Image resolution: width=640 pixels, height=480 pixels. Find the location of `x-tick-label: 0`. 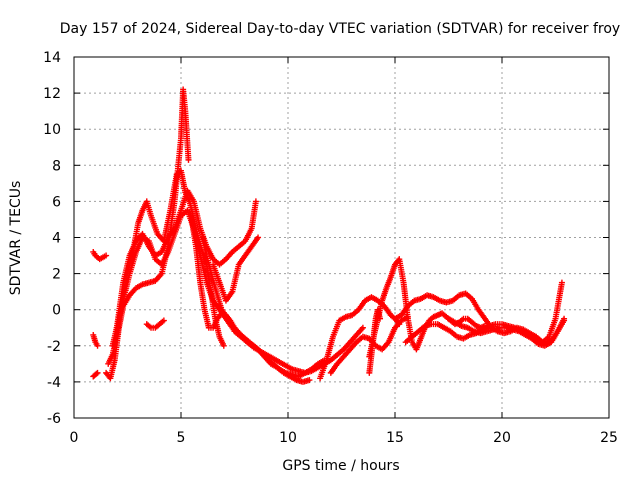

x-tick-label: 0 is located at coordinates (74, 438).